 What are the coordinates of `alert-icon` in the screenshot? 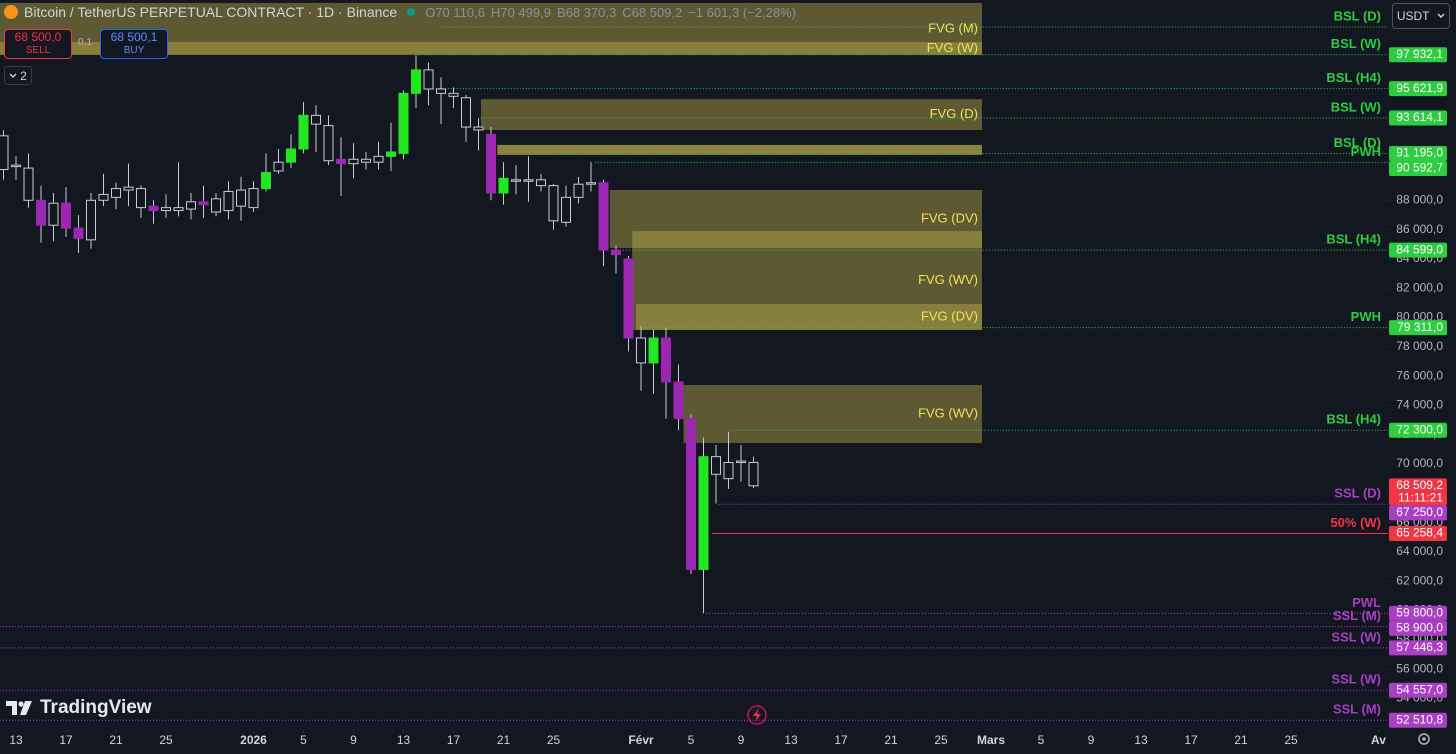 It's located at (757, 715).